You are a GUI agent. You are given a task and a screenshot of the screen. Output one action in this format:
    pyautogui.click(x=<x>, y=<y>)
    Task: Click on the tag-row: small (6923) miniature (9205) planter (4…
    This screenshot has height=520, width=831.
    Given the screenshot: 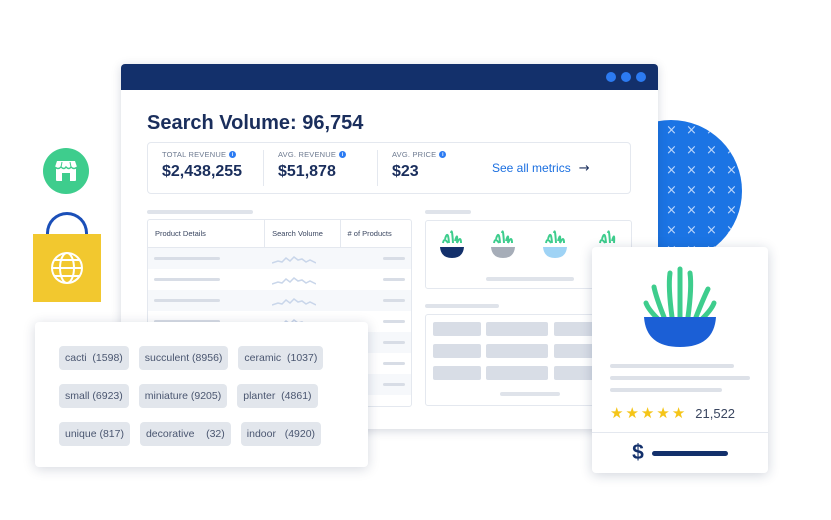 What is the action you would take?
    pyautogui.click(x=213, y=396)
    